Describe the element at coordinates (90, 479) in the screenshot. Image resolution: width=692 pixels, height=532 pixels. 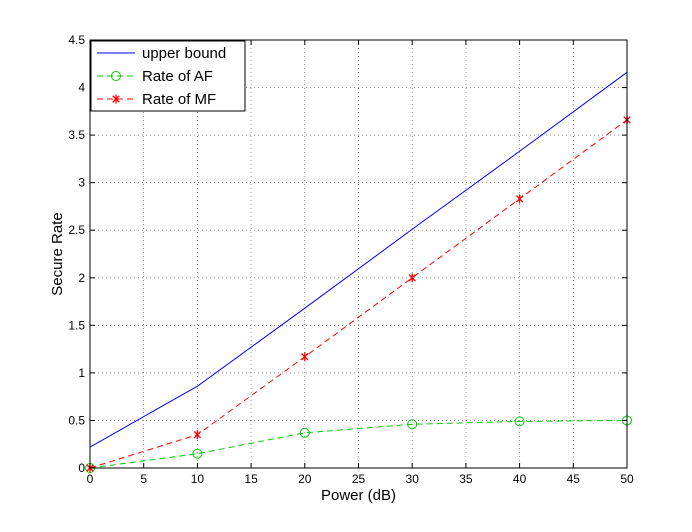
I see `x-tick-label: 0` at that location.